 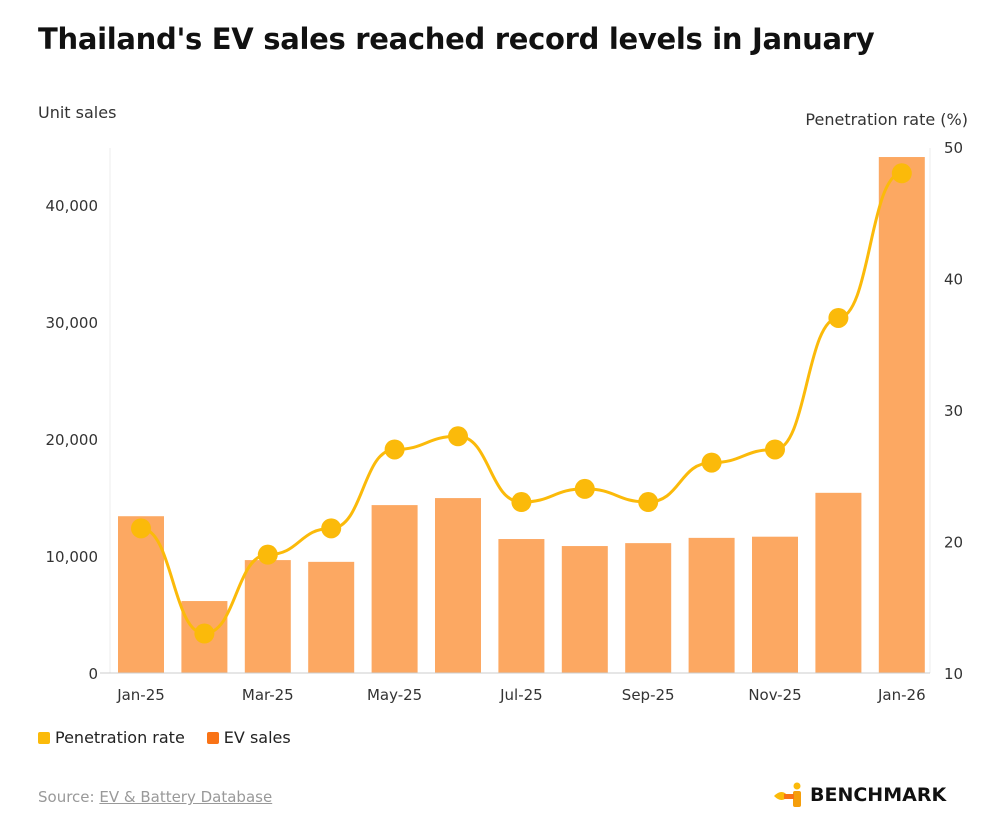 What do you see at coordinates (268, 695) in the screenshot?
I see `x-tick-label: Mar-25` at bounding box center [268, 695].